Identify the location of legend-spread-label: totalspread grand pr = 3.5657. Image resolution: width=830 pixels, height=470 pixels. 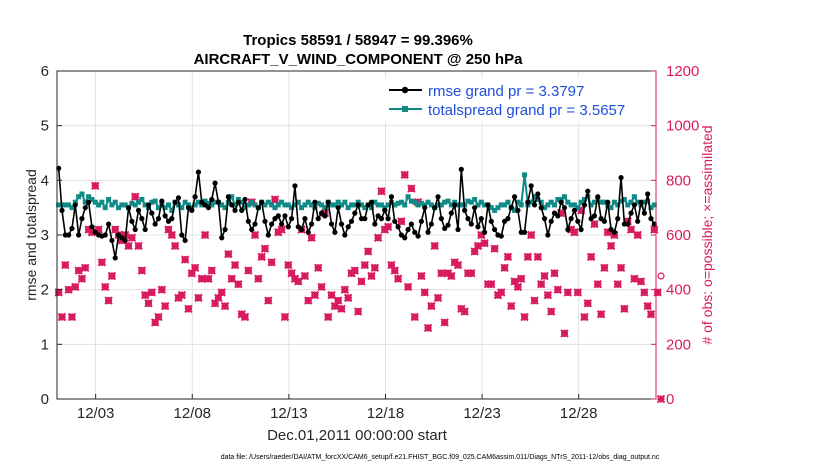
(526, 110).